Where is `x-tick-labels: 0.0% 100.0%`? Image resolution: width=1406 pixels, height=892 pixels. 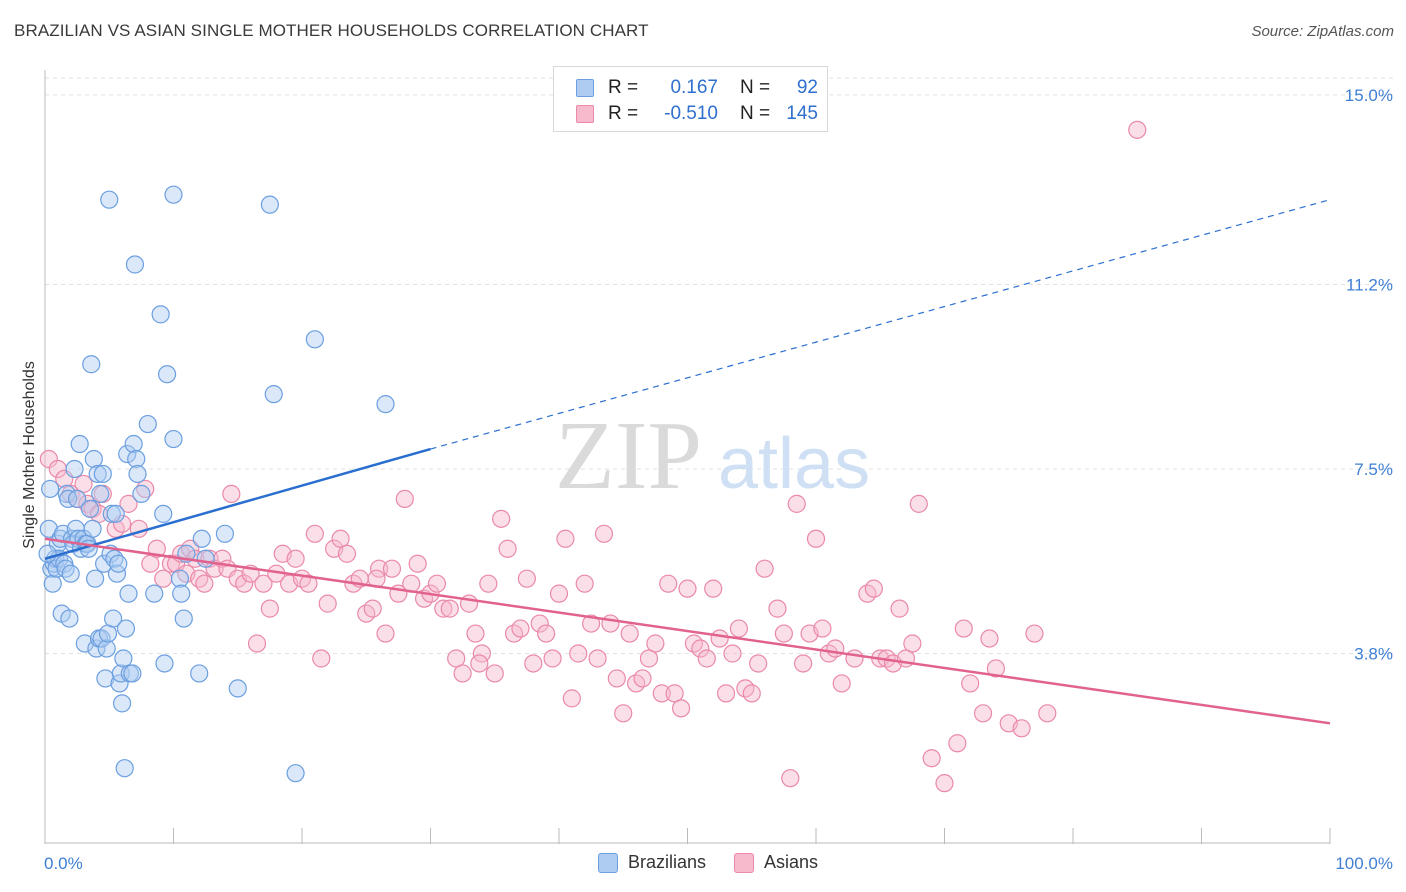 x-tick-labels: 0.0% 100.0% is located at coordinates (718, 863).